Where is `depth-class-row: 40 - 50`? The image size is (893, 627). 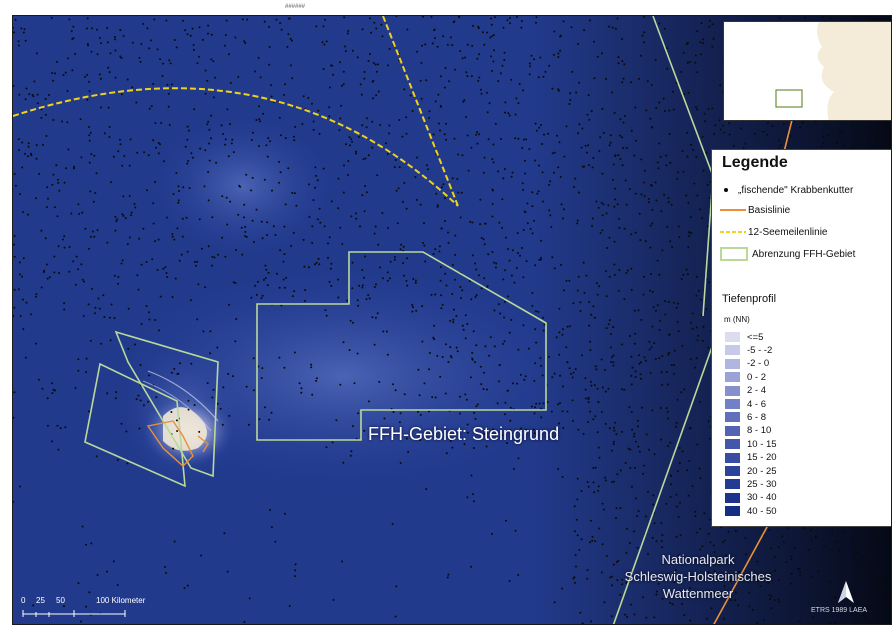 depth-class-row: 40 - 50 is located at coordinates (751, 511).